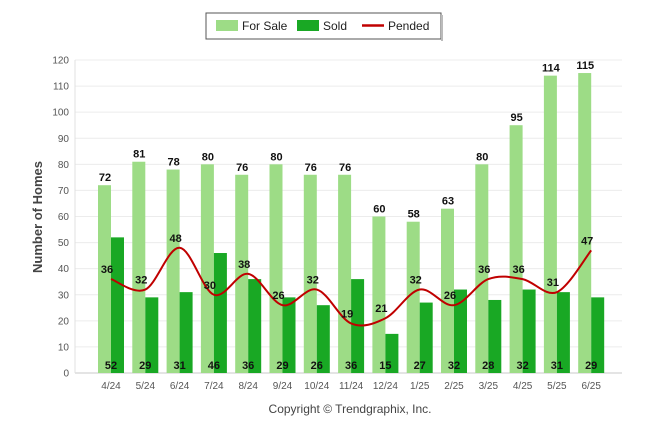 This screenshot has width=646, height=434. Describe the element at coordinates (385, 366) in the screenshot. I see `data-label-sold: 15` at that location.